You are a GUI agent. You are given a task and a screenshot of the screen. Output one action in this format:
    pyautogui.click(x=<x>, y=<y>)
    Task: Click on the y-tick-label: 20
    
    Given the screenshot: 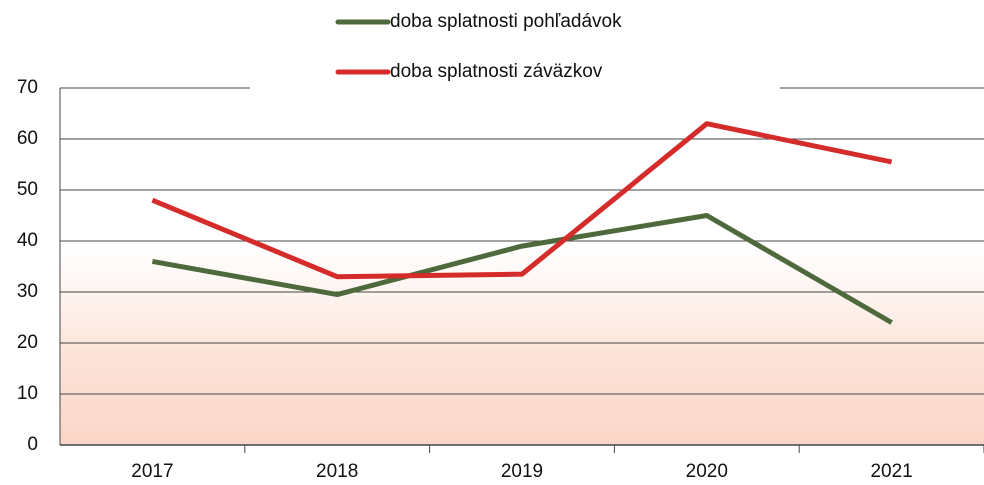 What is the action you would take?
    pyautogui.click(x=27, y=342)
    